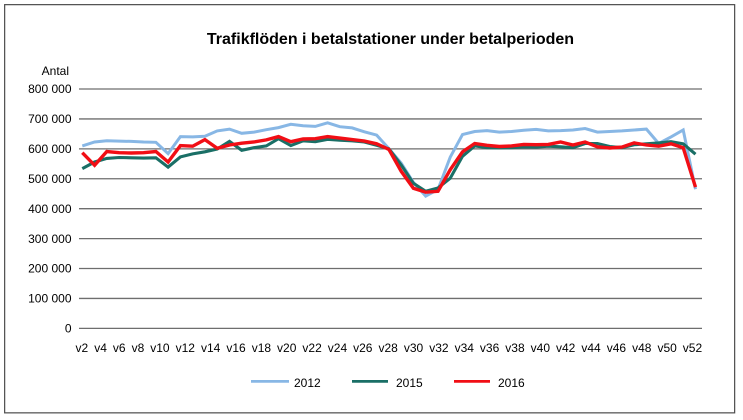 This screenshot has height=420, width=743. What do you see at coordinates (50, 179) in the screenshot?
I see `svg-text: 500 000` at bounding box center [50, 179].